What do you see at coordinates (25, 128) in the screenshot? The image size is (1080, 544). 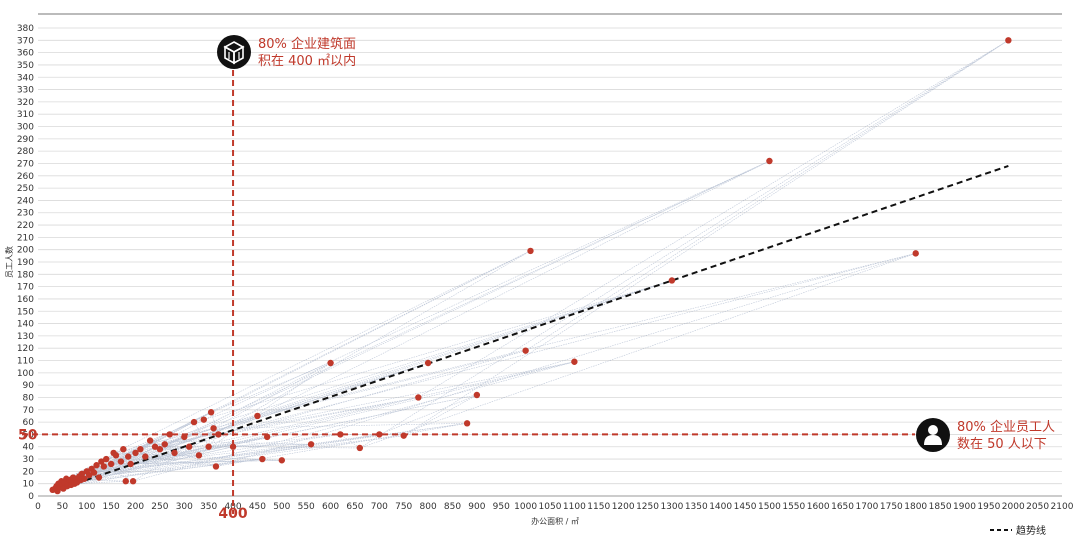 I see `y-tick-label: 300` at bounding box center [25, 128].